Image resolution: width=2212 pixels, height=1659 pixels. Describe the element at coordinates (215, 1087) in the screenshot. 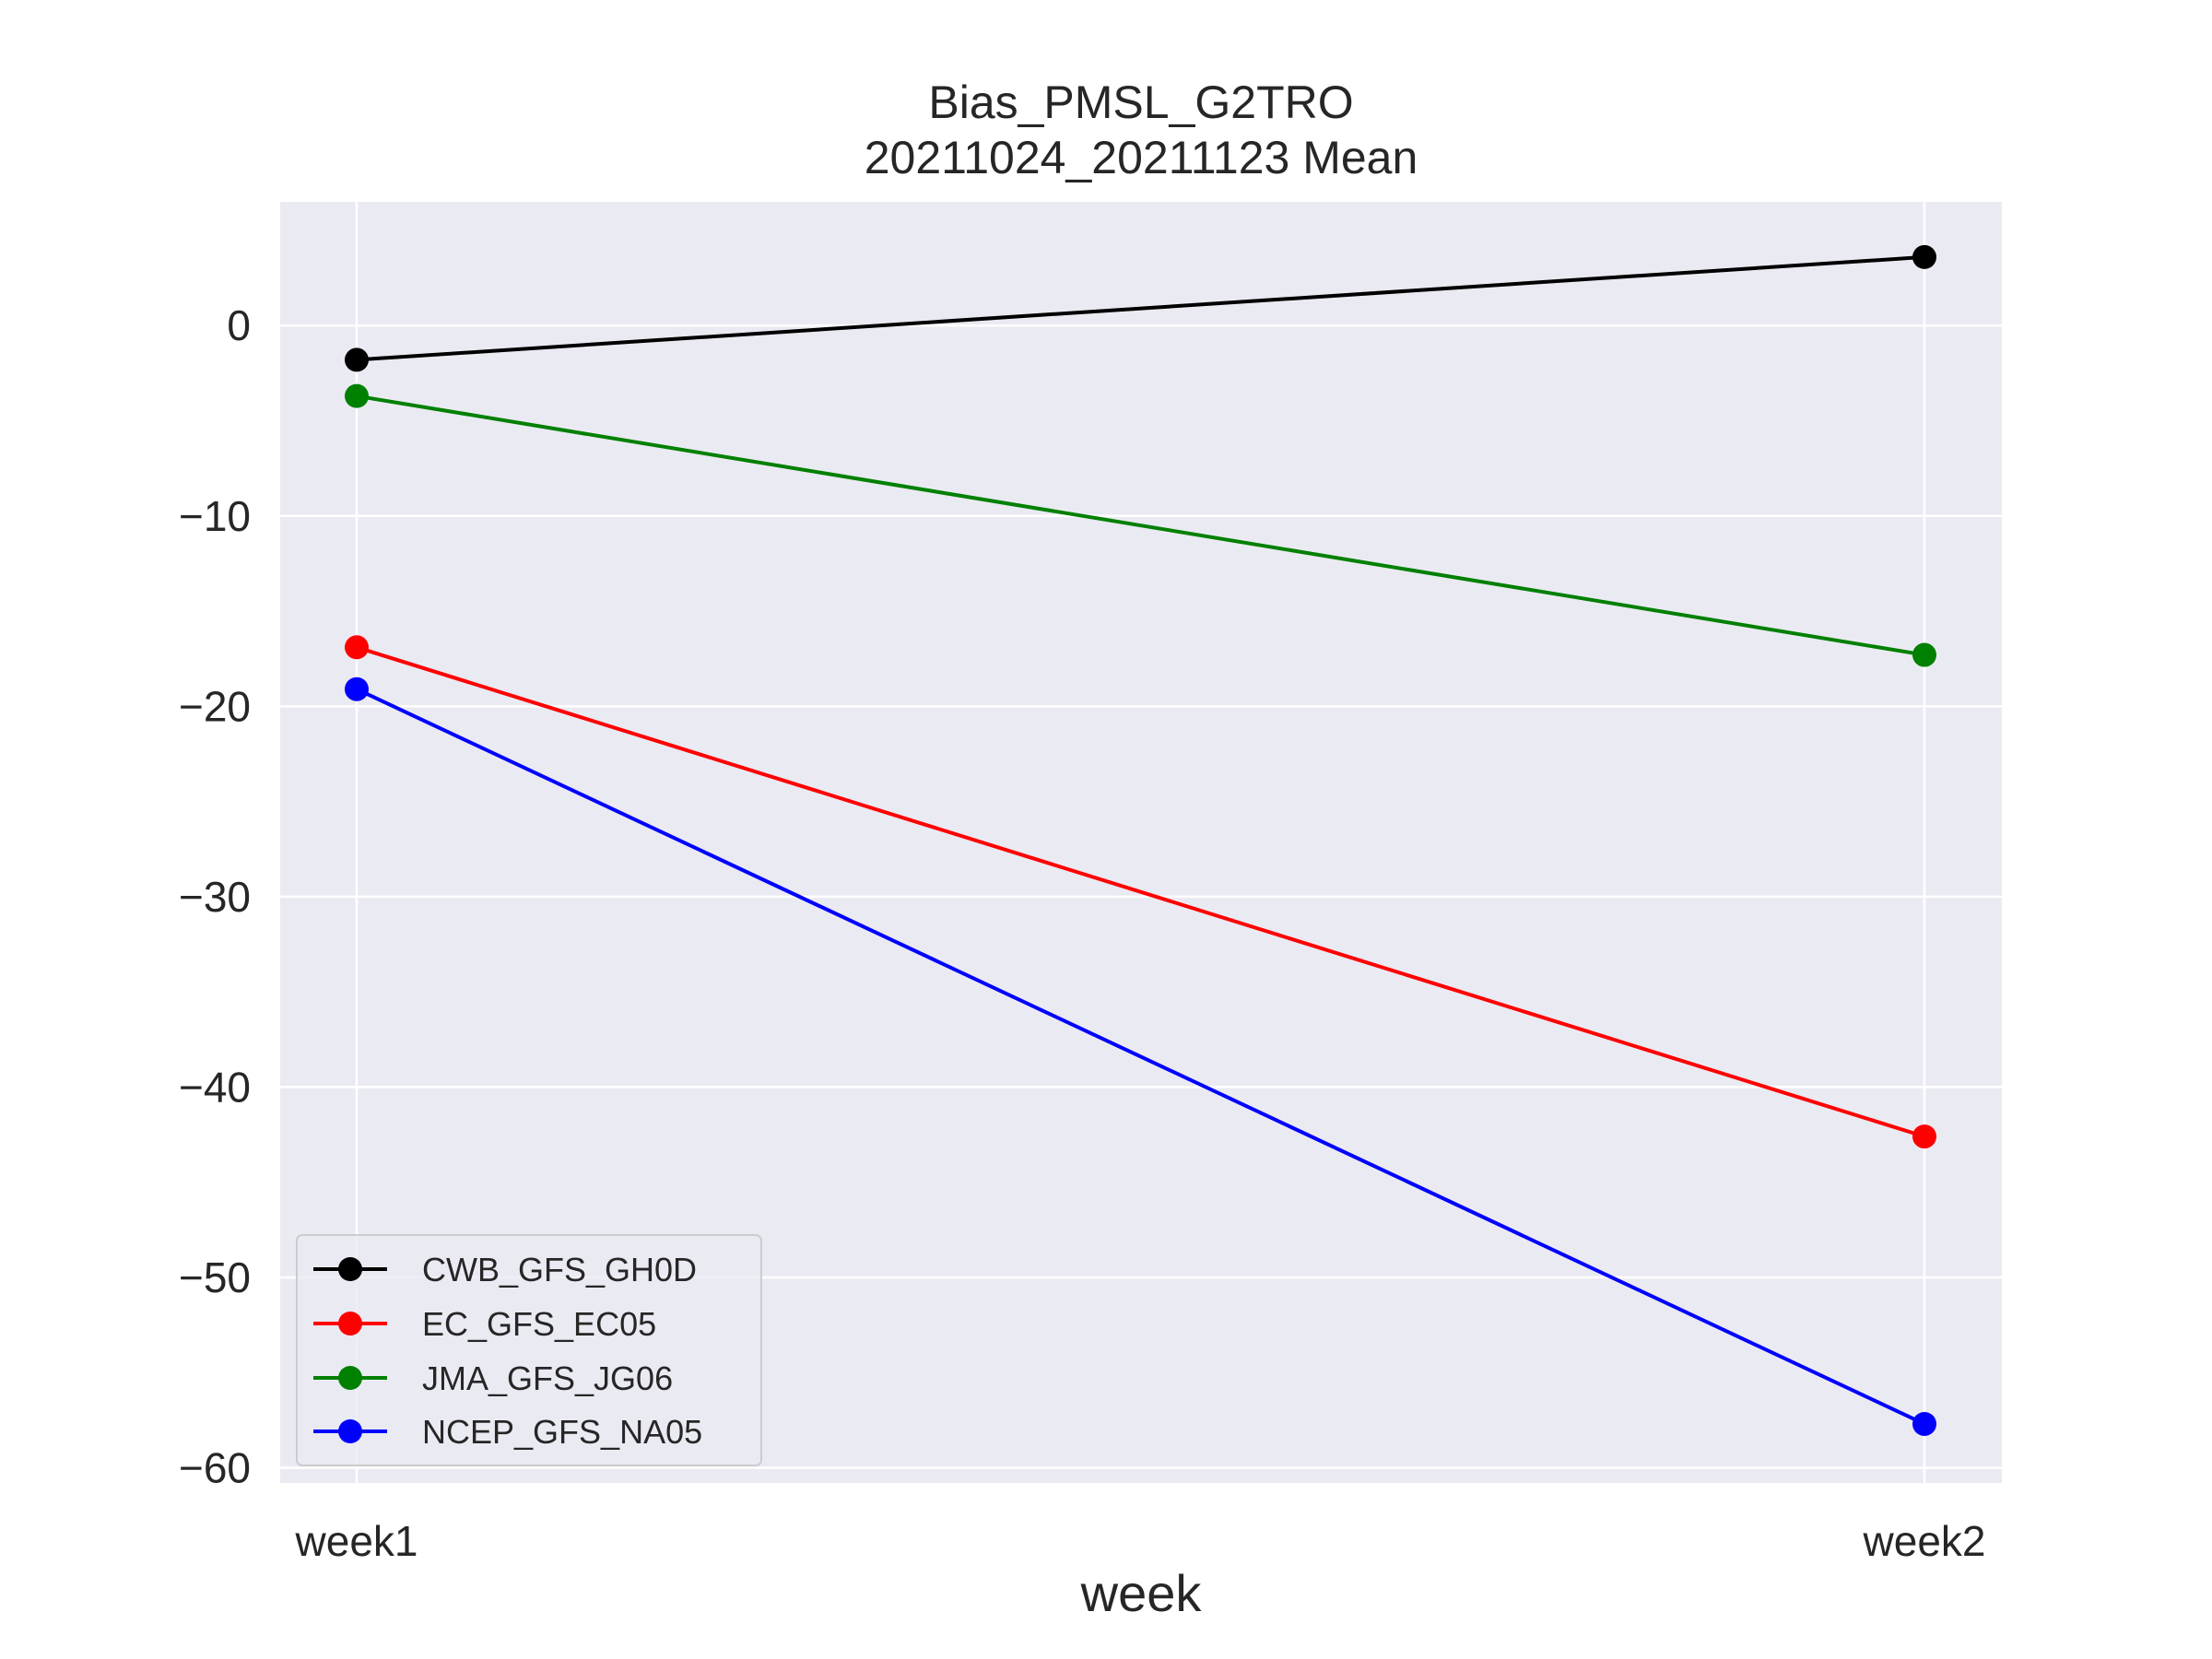

I see `y-tick-label: −40` at that location.